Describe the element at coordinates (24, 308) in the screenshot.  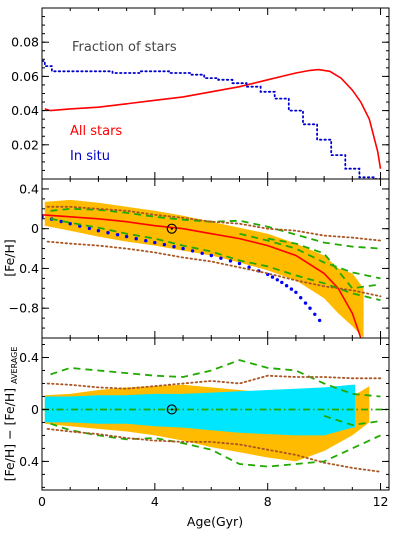
I see `y-tick-label: −0.8` at that location.